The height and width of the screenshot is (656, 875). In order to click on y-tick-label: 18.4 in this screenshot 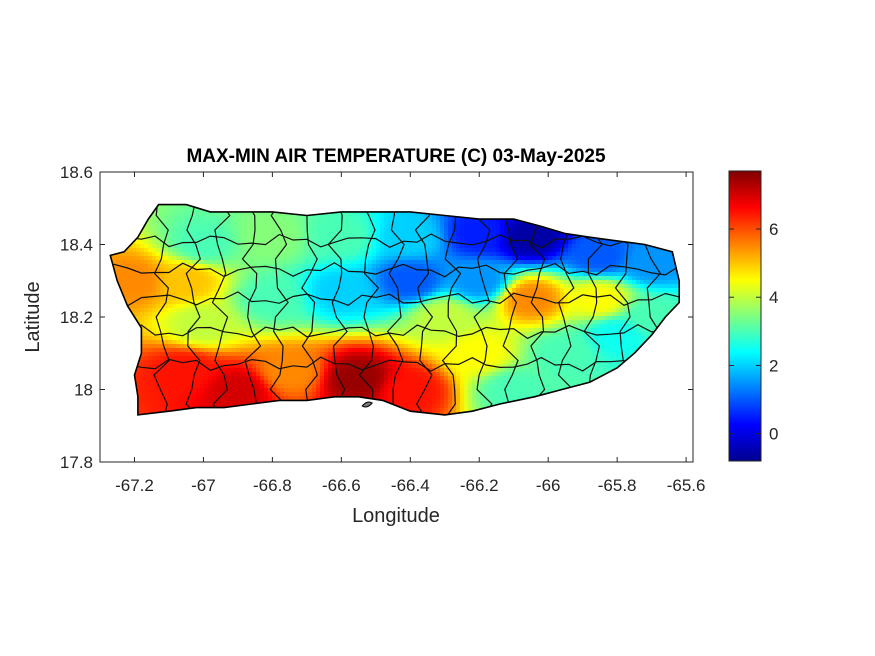, I will do `click(76, 245)`.